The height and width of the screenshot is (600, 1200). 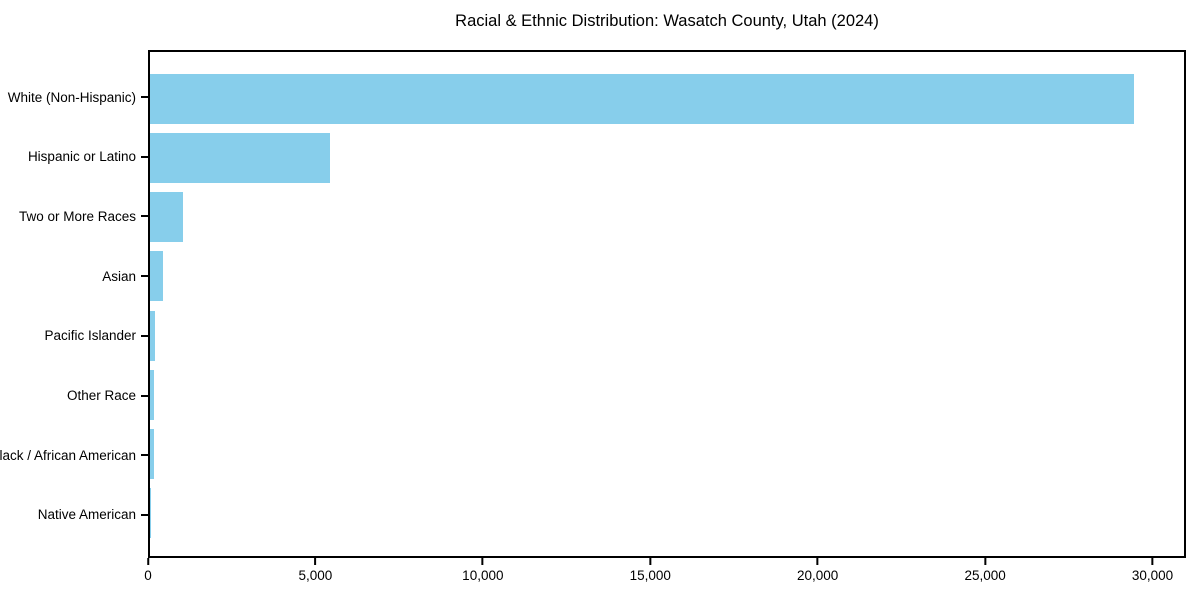 I want to click on y-row-pacific-islander: Pacific Islander, so click(x=74, y=336).